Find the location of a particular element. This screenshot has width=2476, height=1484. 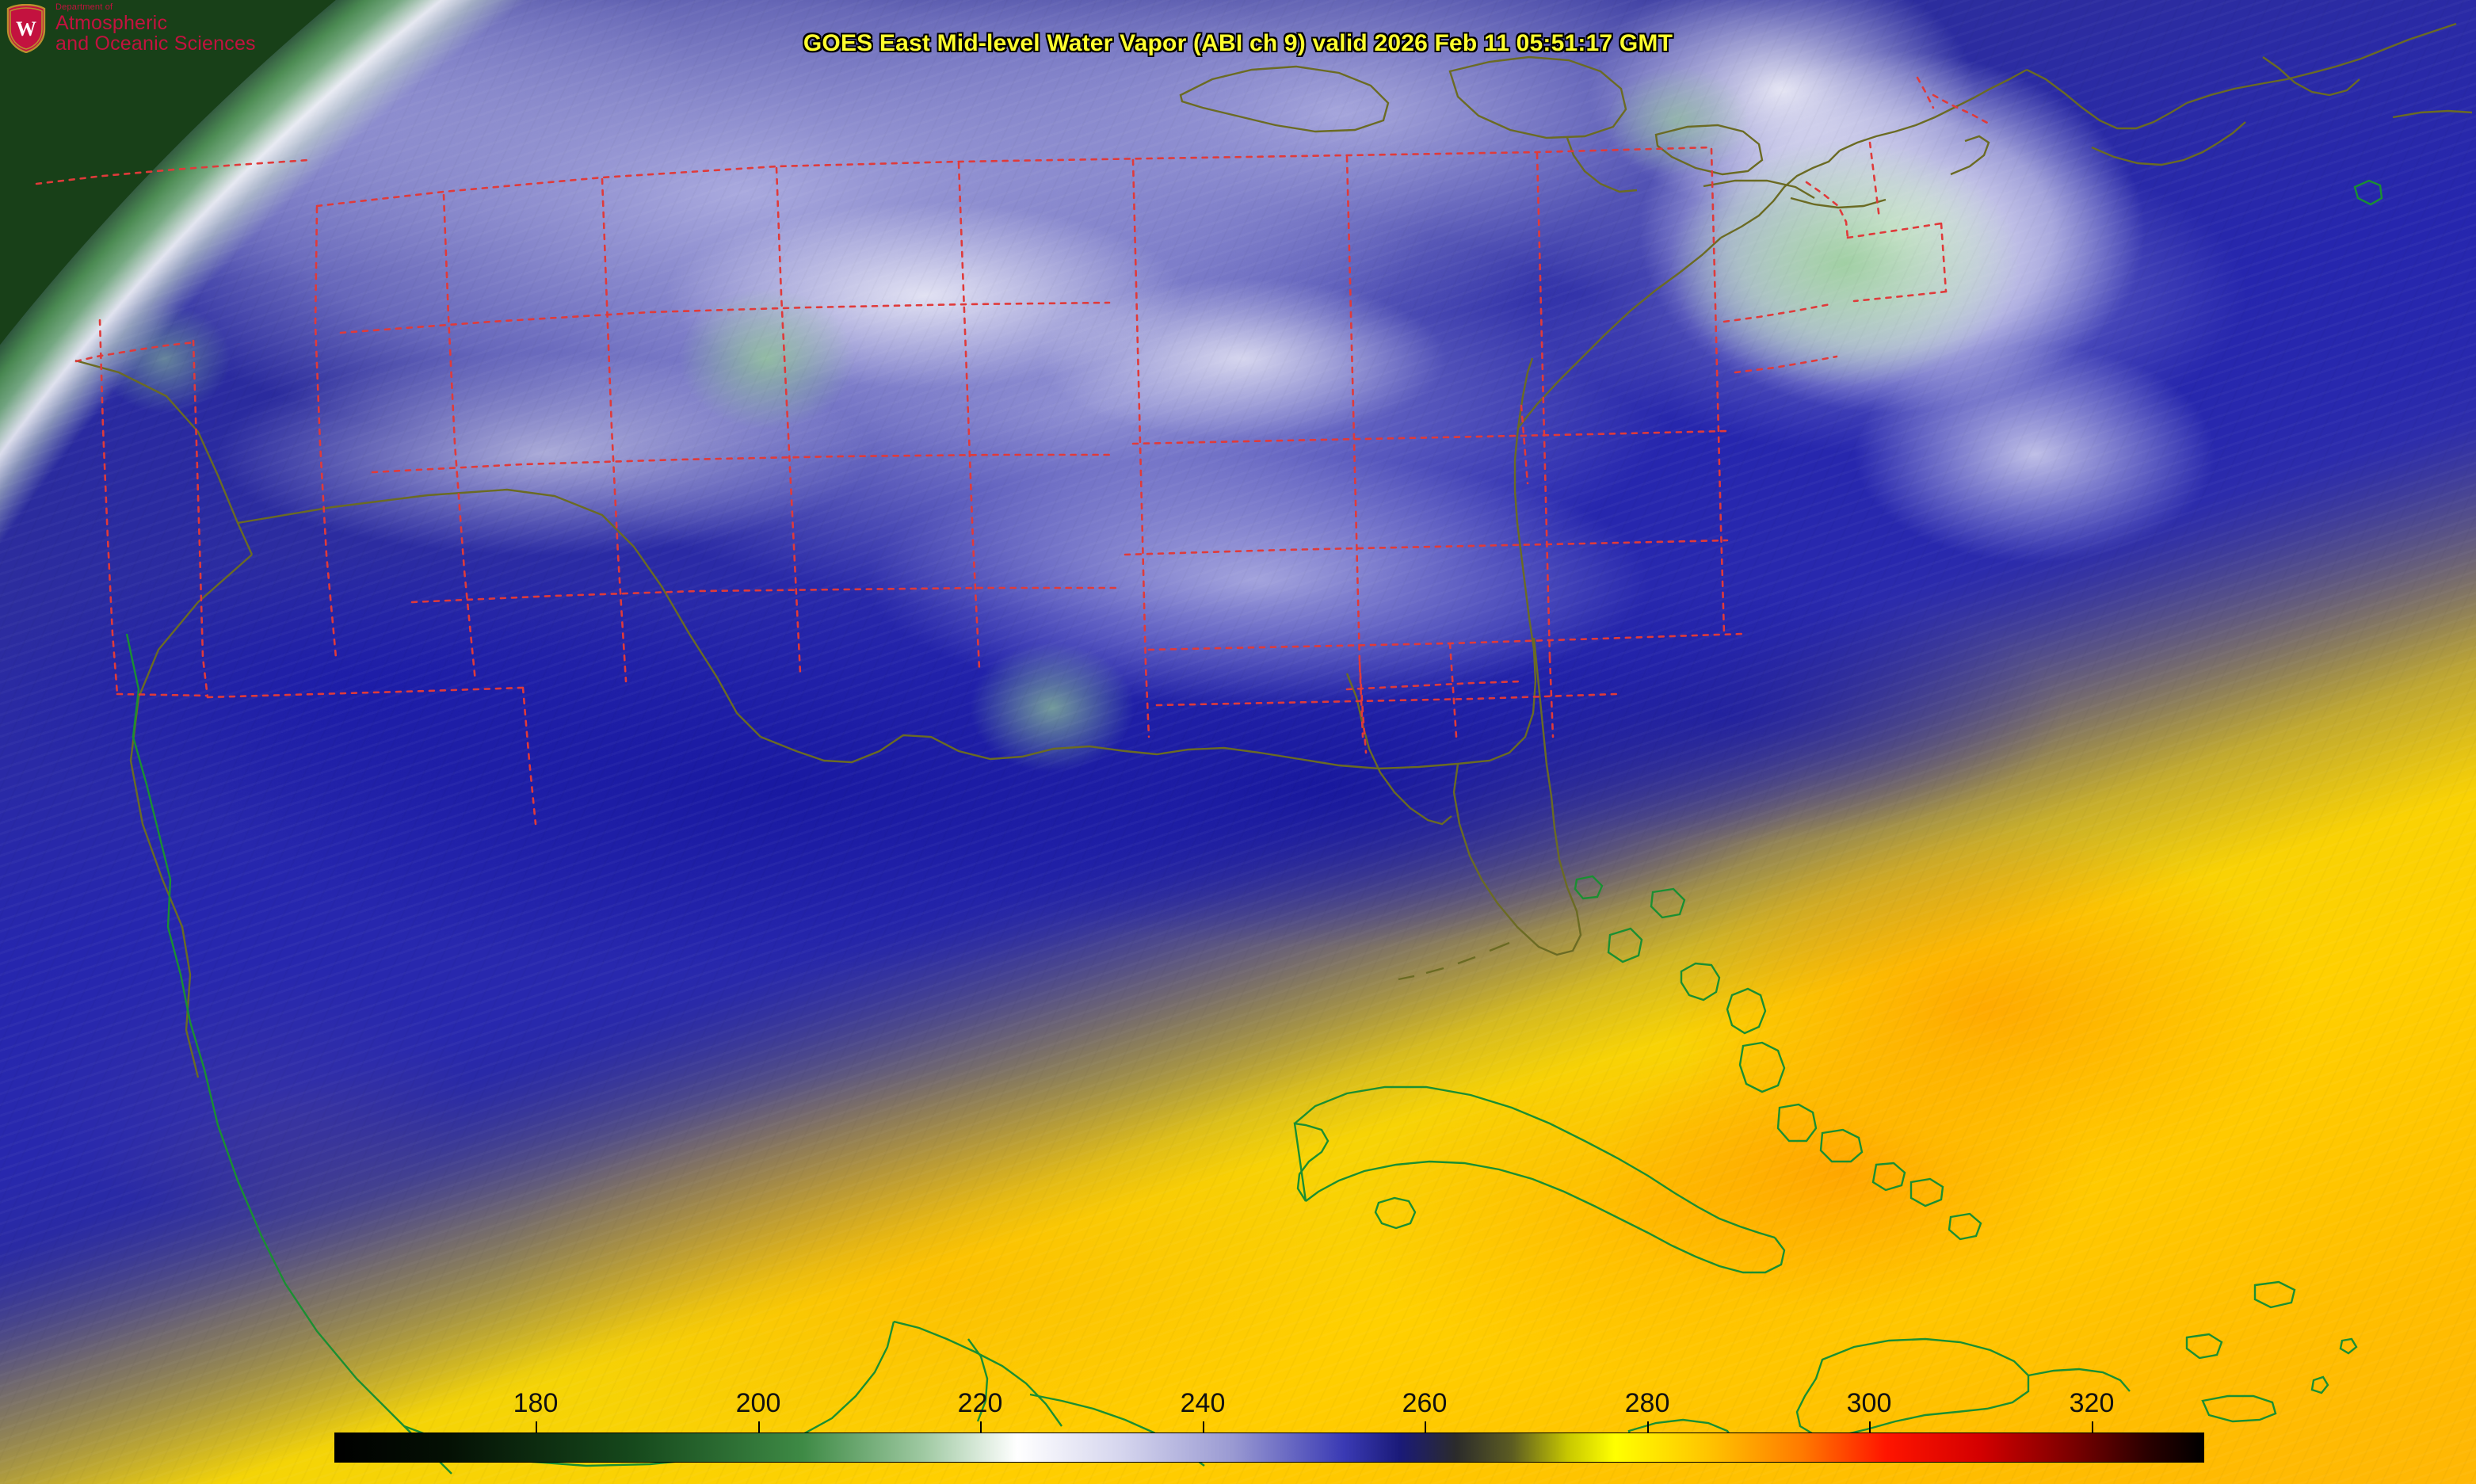

logo-line-1: Atmospheric is located at coordinates (111, 22).